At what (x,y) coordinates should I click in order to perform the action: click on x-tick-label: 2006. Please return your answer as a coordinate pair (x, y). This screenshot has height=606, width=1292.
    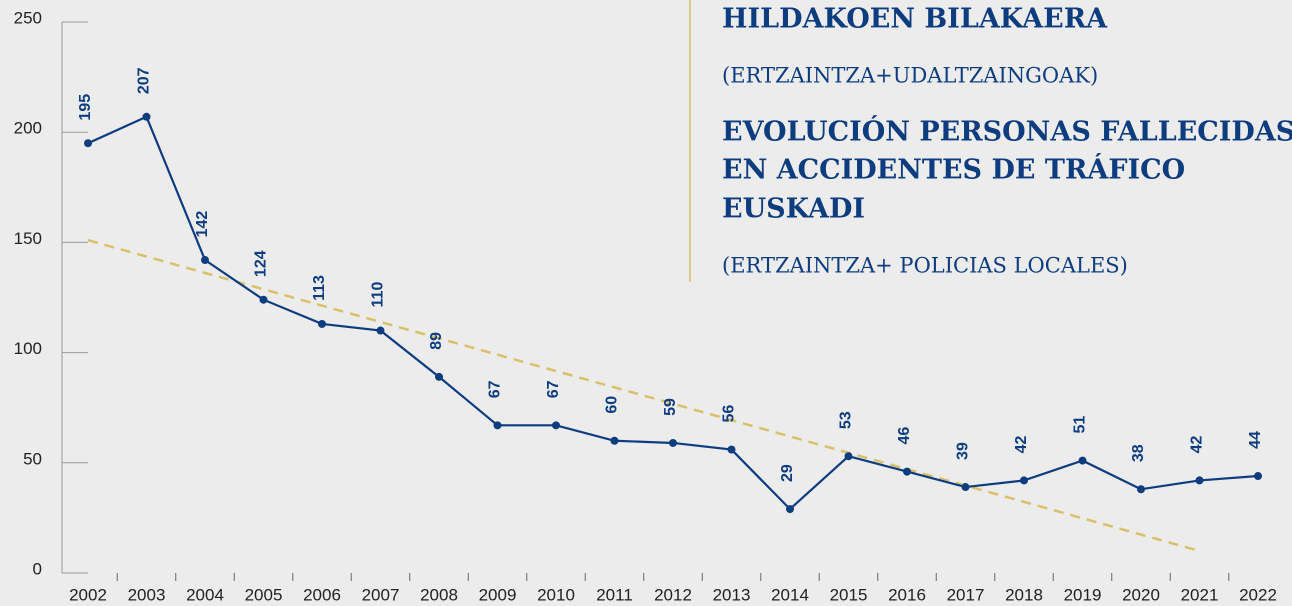
    Looking at the image, I should click on (322, 594).